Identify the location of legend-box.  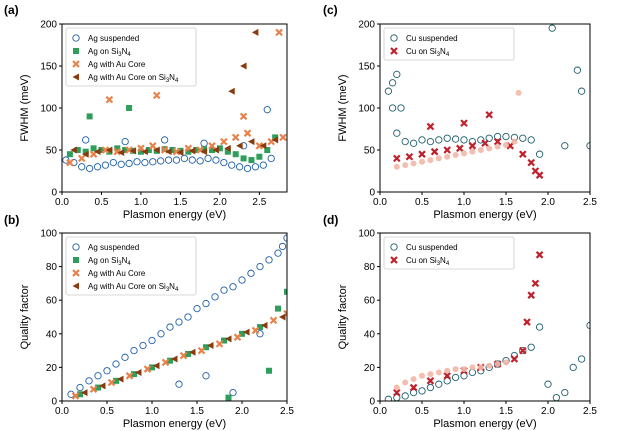
(131, 266).